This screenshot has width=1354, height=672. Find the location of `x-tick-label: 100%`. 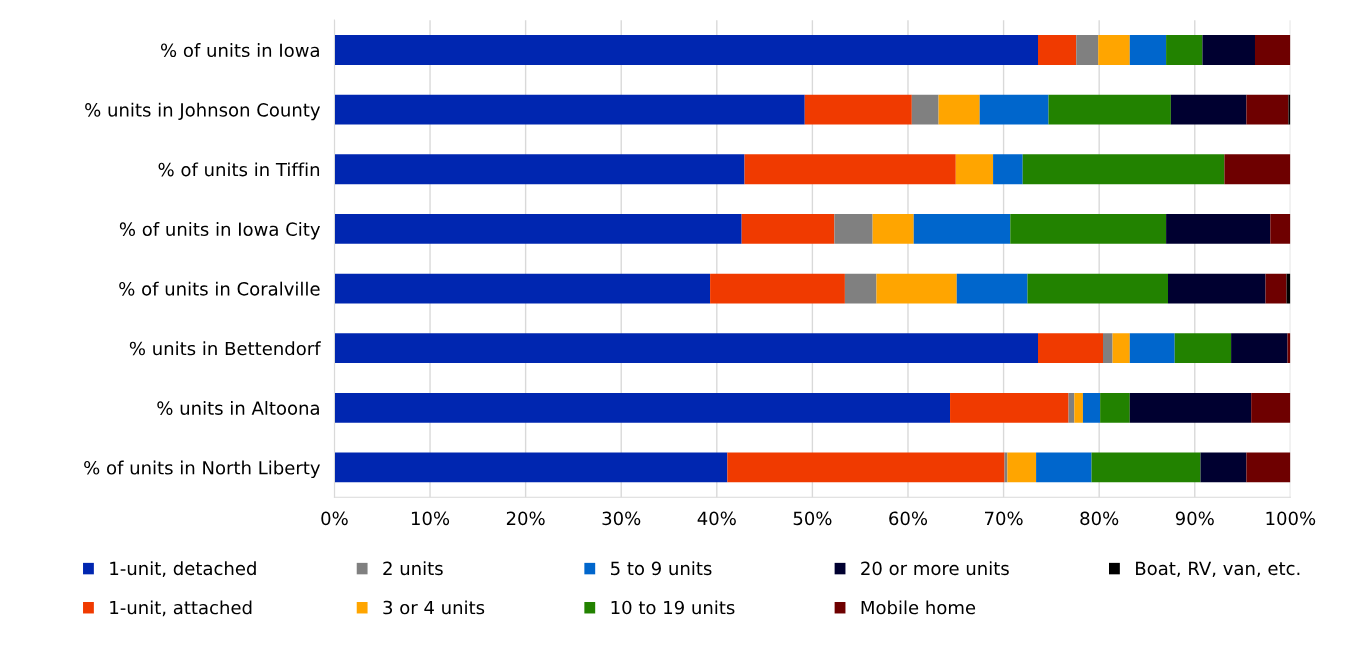

x-tick-label: 100% is located at coordinates (1291, 518).